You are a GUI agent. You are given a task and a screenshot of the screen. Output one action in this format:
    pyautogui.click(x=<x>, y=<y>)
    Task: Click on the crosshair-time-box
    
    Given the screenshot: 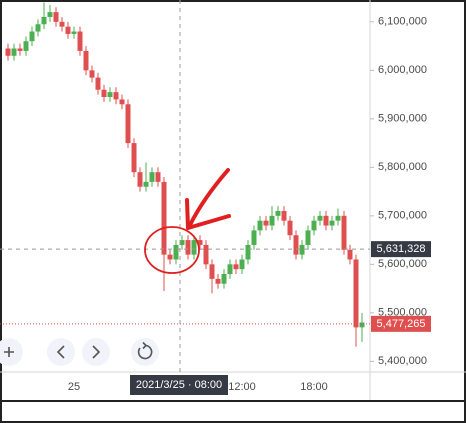 What is the action you would take?
    pyautogui.click(x=179, y=385)
    